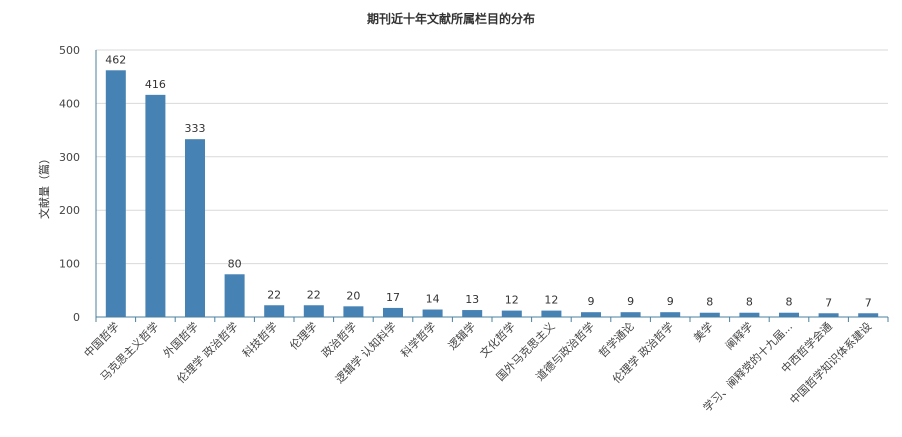 The height and width of the screenshot is (437, 902). What do you see at coordinates (616, 339) in the screenshot?
I see `x-tick-label: 哲学通论` at bounding box center [616, 339].